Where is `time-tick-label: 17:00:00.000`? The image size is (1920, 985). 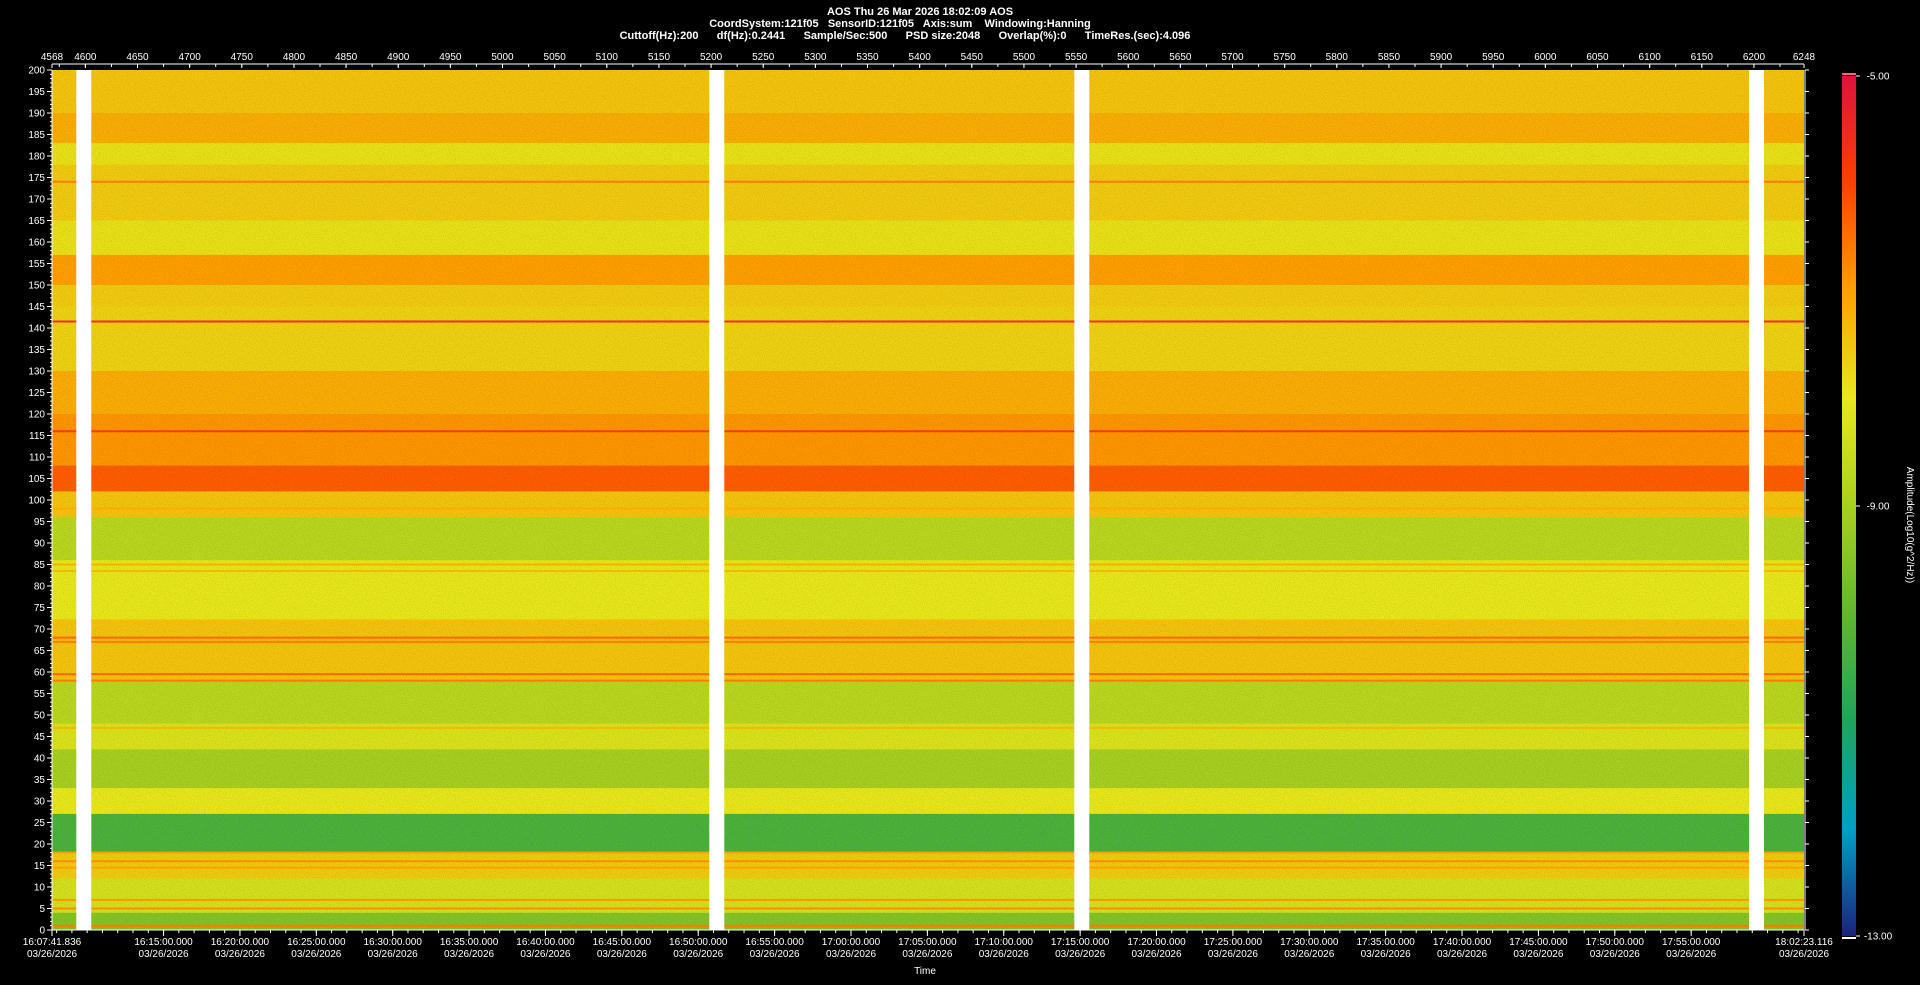
time-tick-label: 17:00:00.000 is located at coordinates (851, 942).